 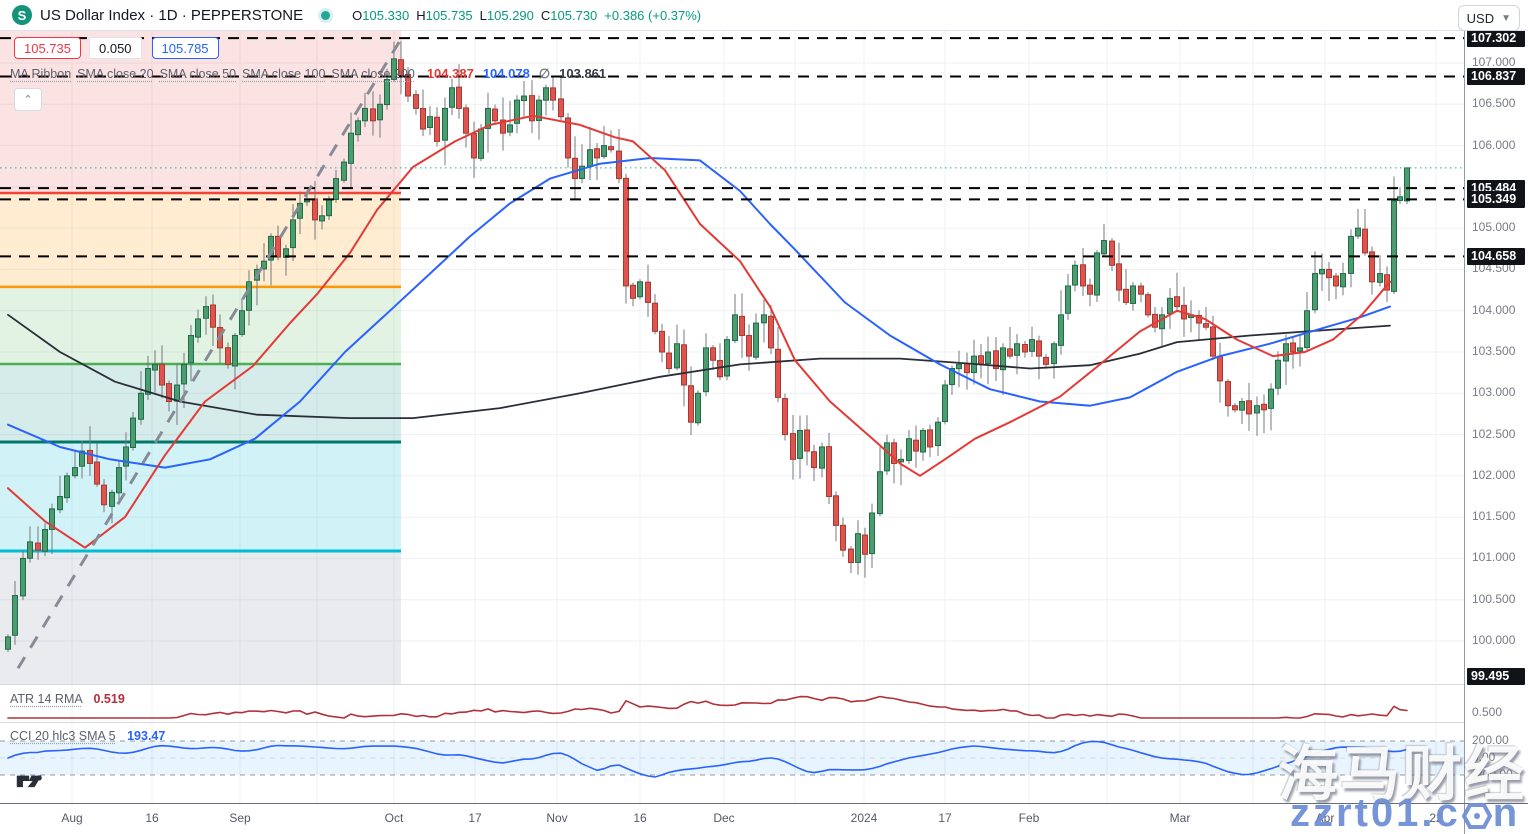 I want to click on price-axis-tick: 106.500, so click(x=1494, y=103).